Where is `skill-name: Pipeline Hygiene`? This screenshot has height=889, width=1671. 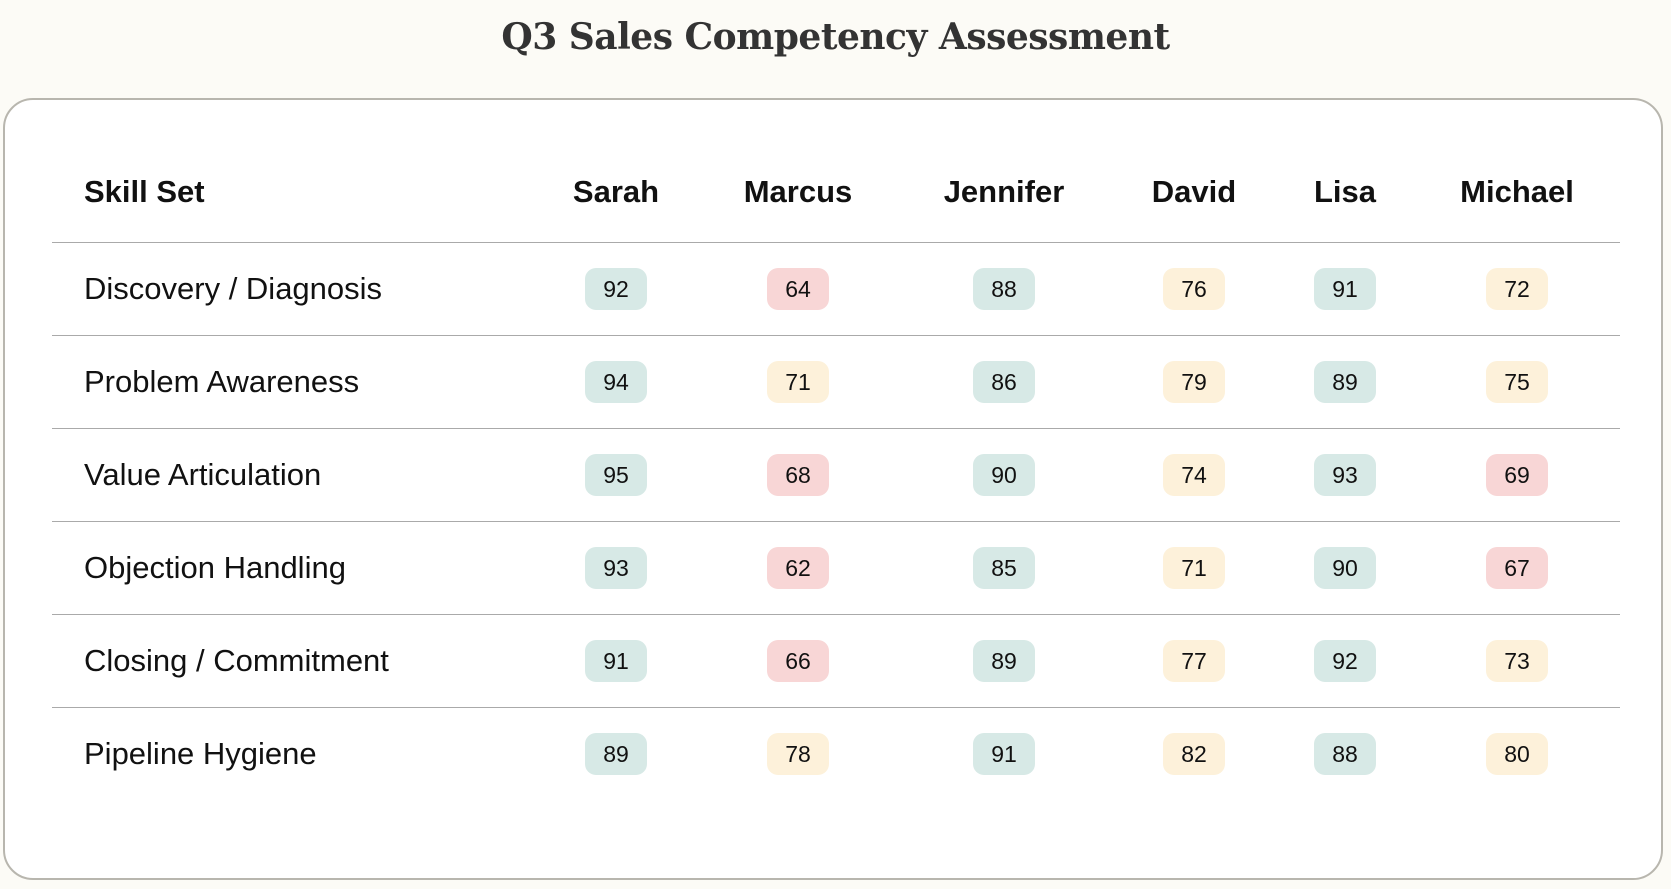
skill-name: Pipeline Hygiene is located at coordinates (200, 753).